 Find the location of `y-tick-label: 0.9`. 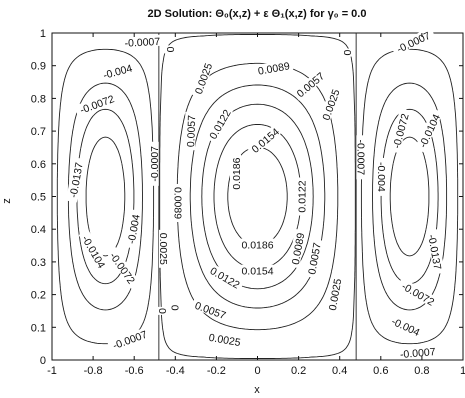

y-tick-label: 0.9 is located at coordinates (38, 67).